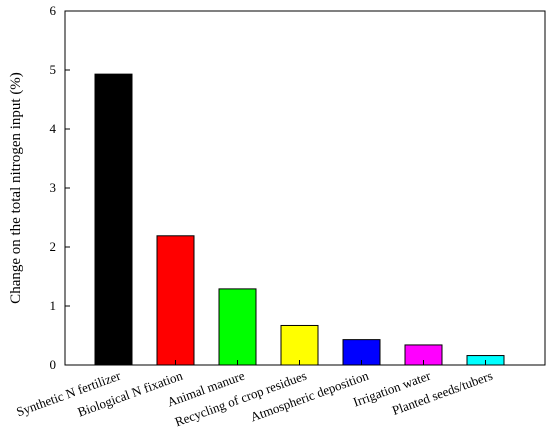  What do you see at coordinates (16, 188) in the screenshot?
I see `y-axis-label: Change on the total nitrogen input (%)` at bounding box center [16, 188].